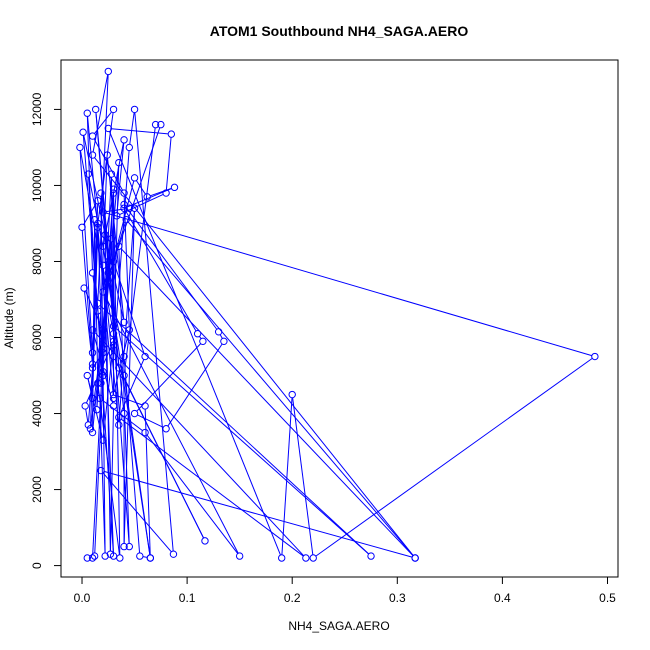 The height and width of the screenshot is (650, 650). What do you see at coordinates (37, 261) in the screenshot?
I see `y-tick-label: 8000` at bounding box center [37, 261].